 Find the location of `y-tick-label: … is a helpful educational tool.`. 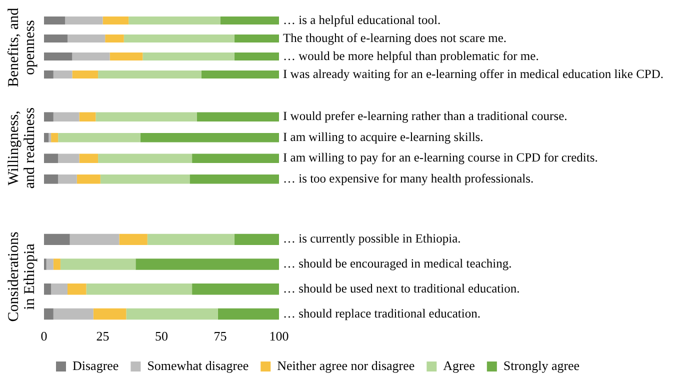

y-tick-label: … is a helpful educational tool. is located at coordinates (362, 19).